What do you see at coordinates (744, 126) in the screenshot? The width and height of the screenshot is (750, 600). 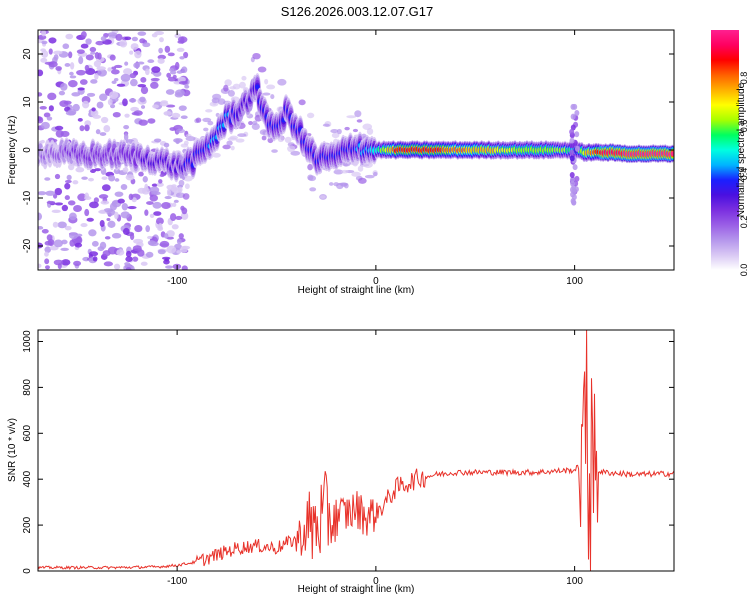 I see `colorbar-tick-label: 0.6` at bounding box center [744, 126].